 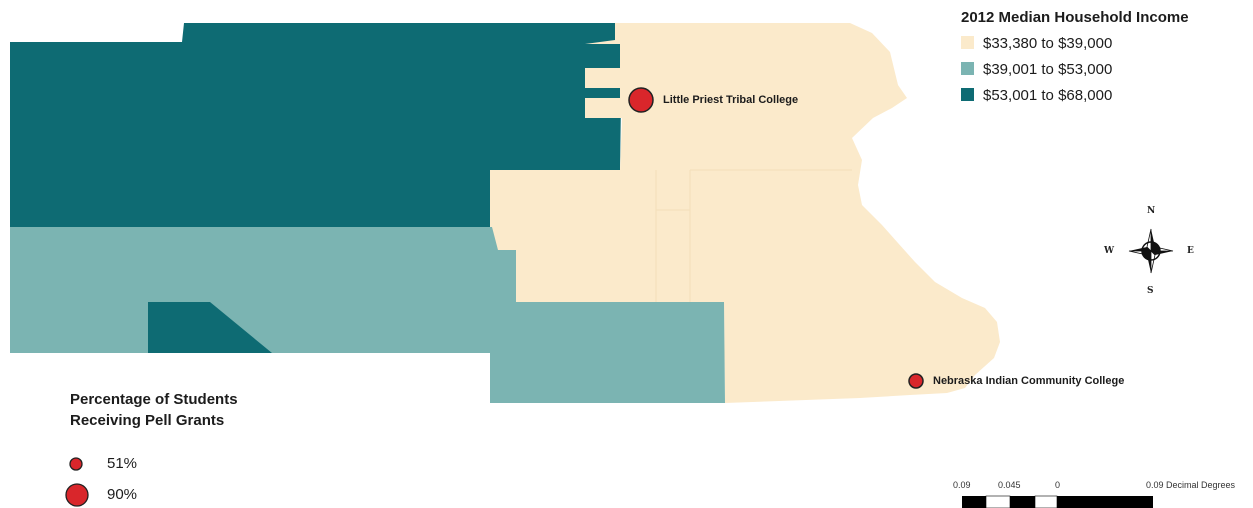 What do you see at coordinates (1151, 251) in the screenshot?
I see `compass-icon` at bounding box center [1151, 251].